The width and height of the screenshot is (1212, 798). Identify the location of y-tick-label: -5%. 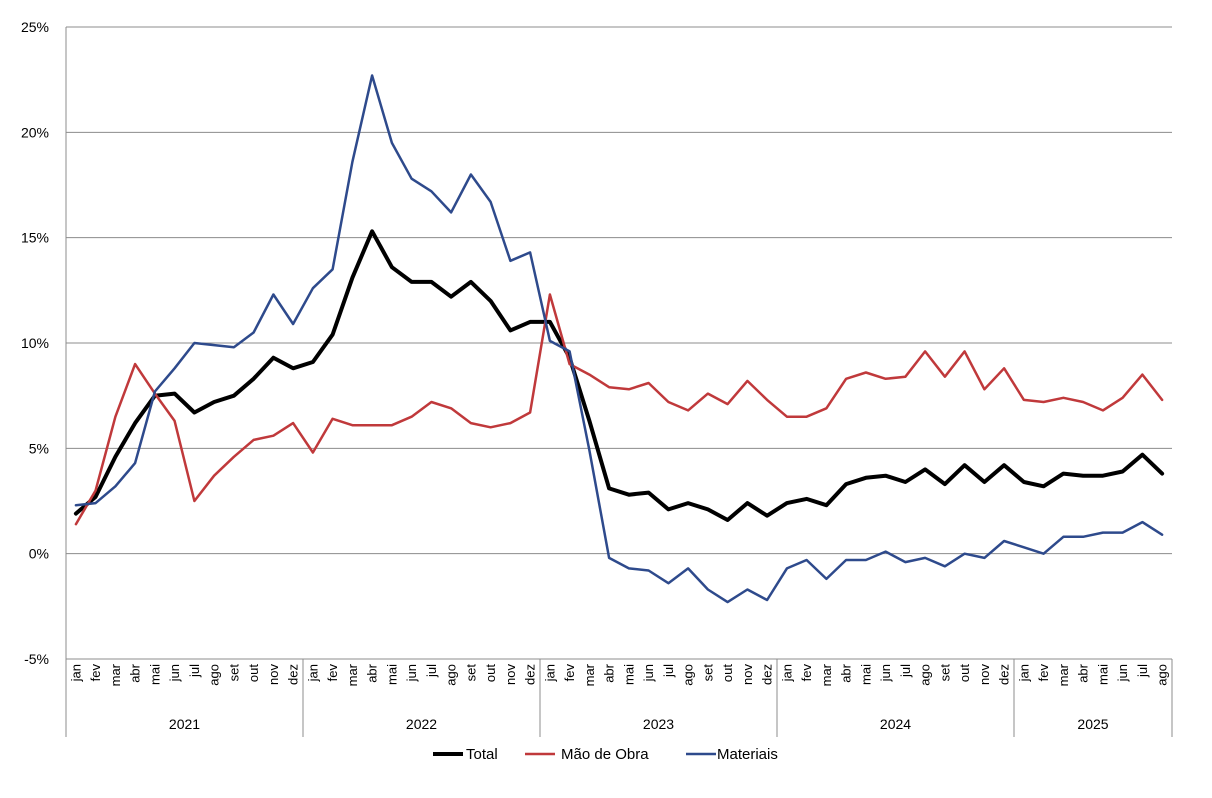
(36, 659).